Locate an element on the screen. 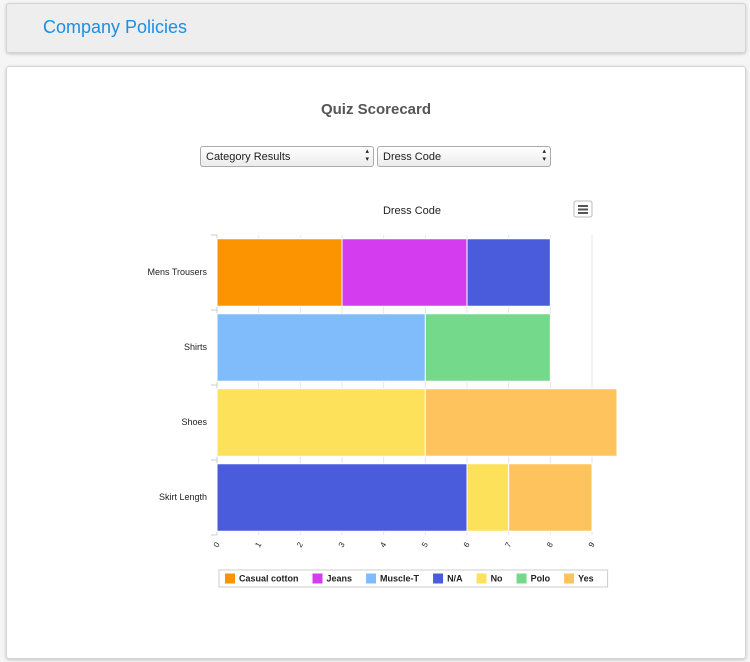  legend-label: Yes is located at coordinates (586, 578).